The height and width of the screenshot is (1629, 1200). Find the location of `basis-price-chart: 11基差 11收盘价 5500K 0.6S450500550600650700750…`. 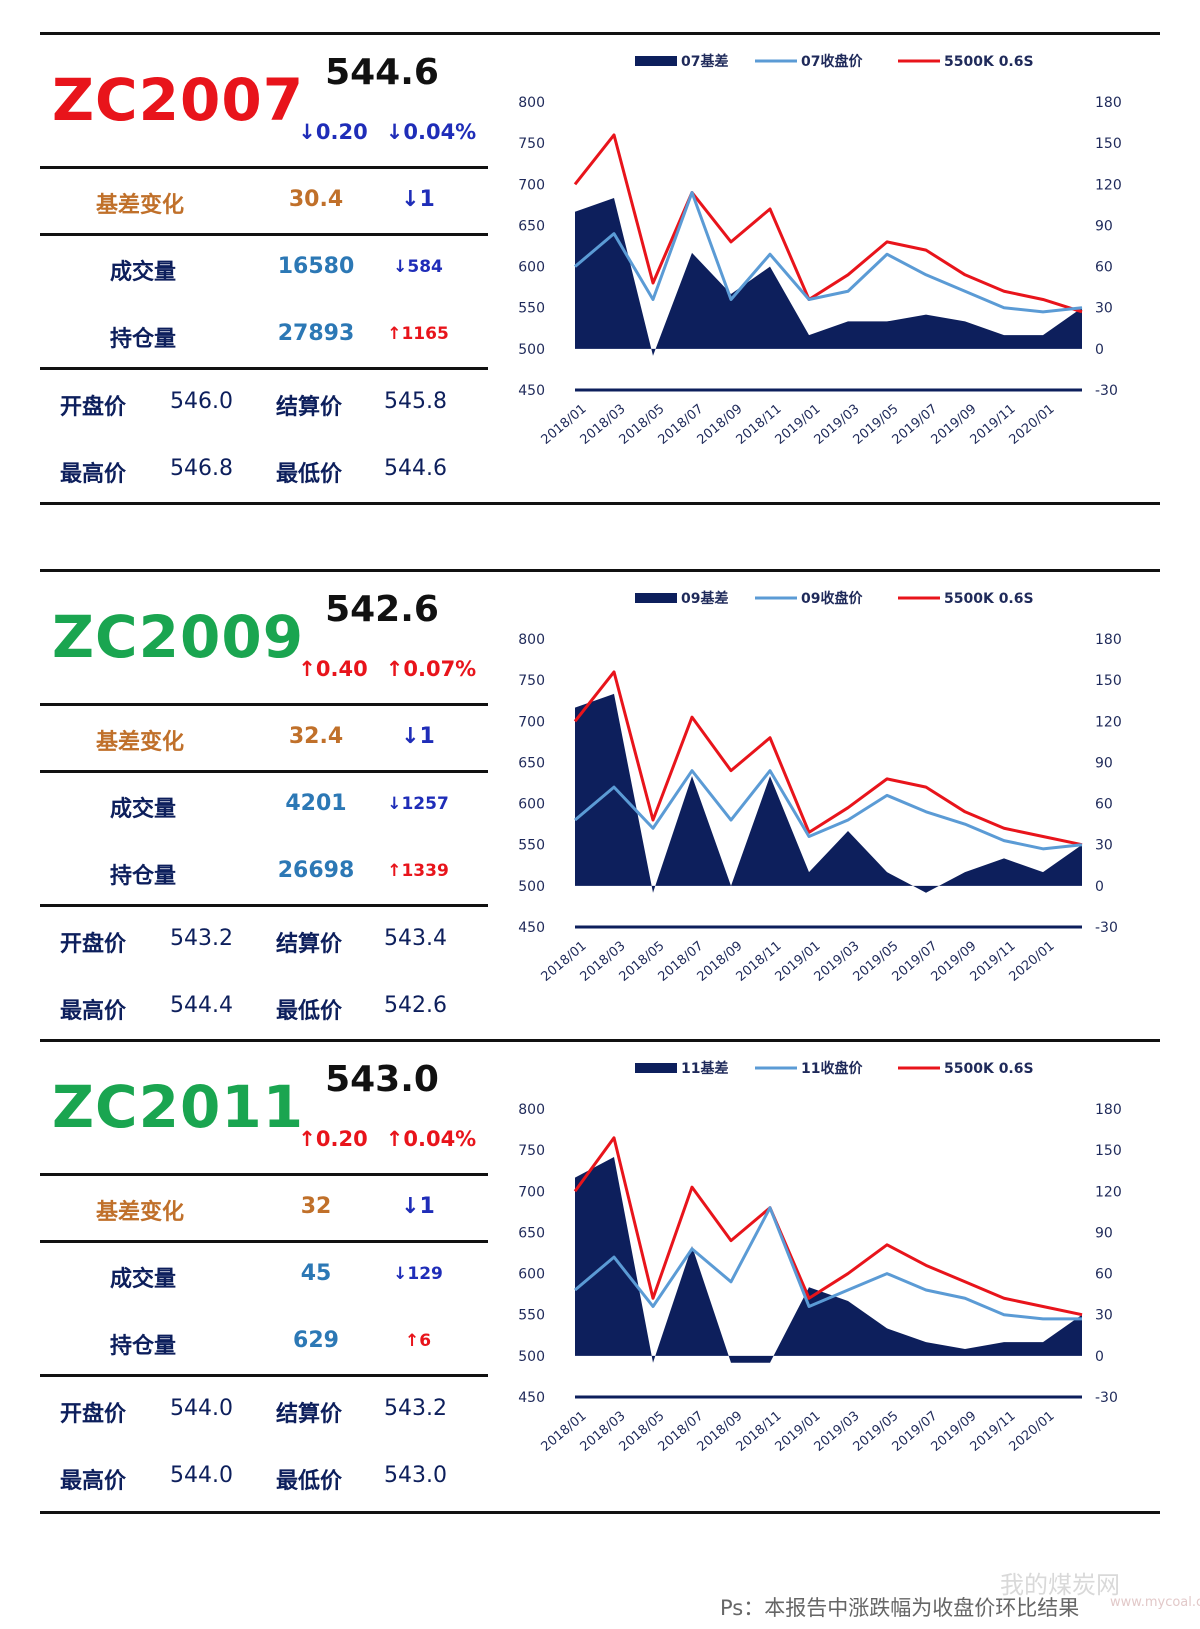

basis-price-chart: 11基差 11收盘价 5500K 0.6S450500550600650700750… is located at coordinates (819, 1257).